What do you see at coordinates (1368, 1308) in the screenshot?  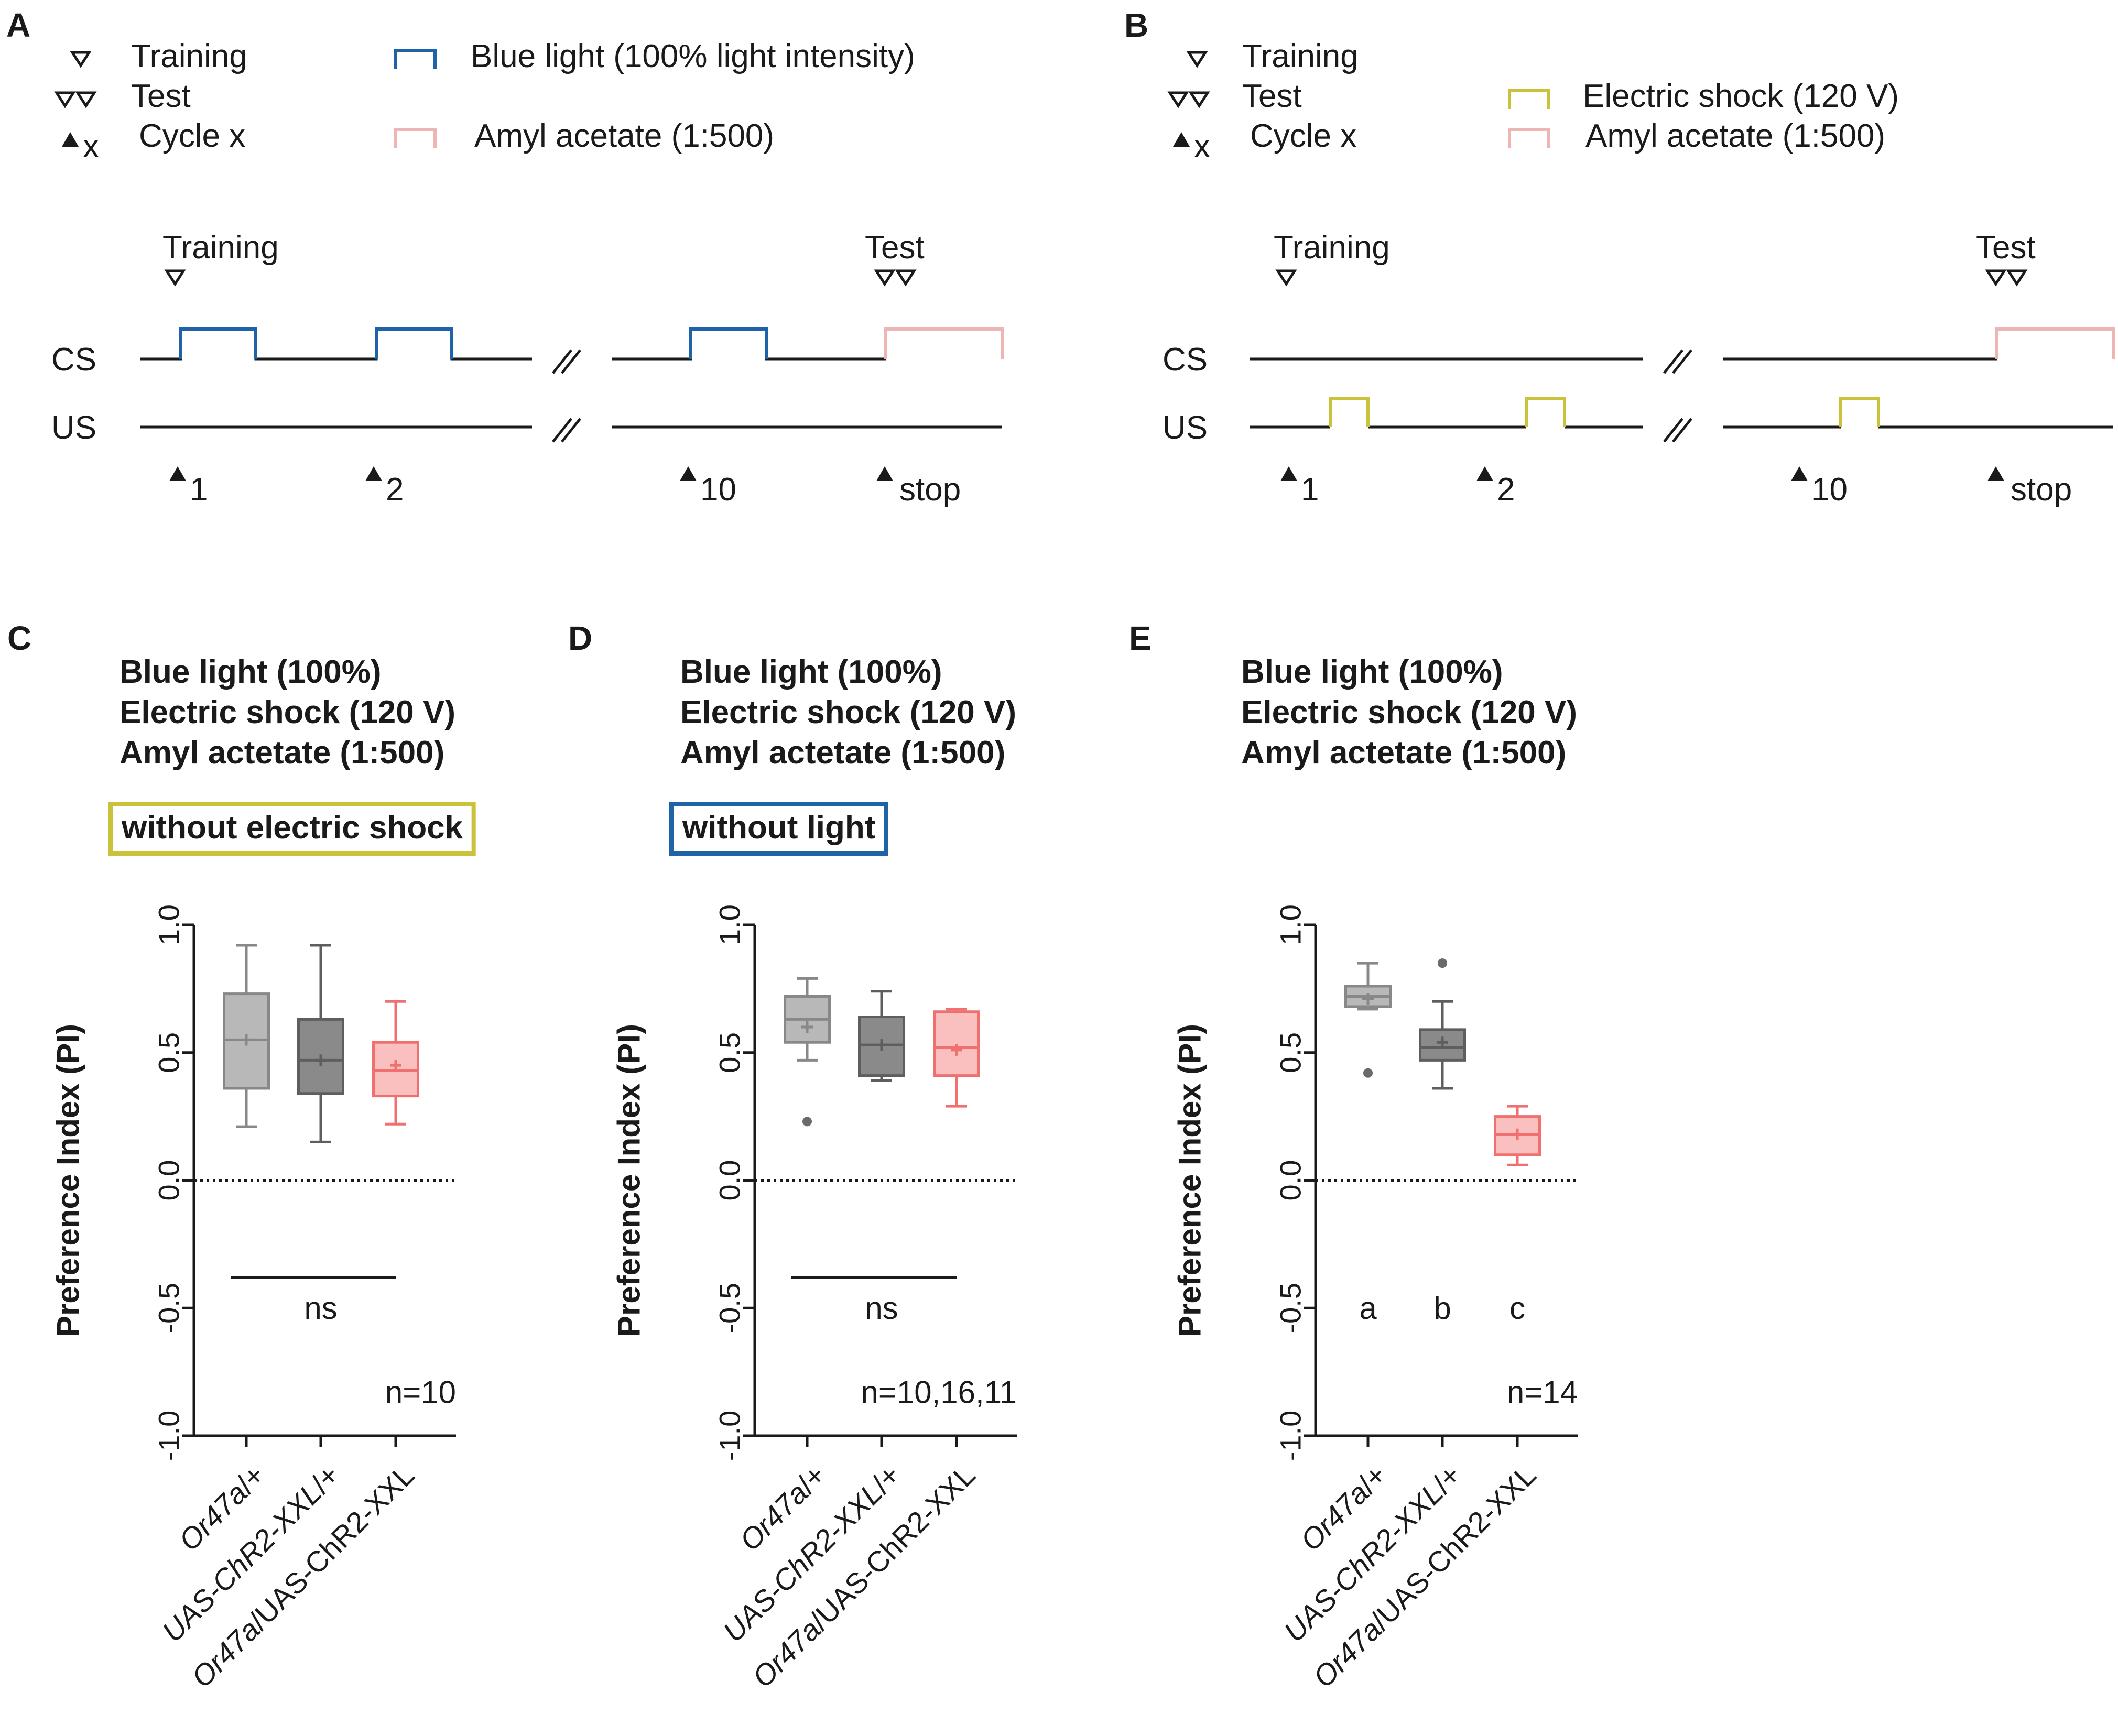 I see `group-letter: a` at bounding box center [1368, 1308].